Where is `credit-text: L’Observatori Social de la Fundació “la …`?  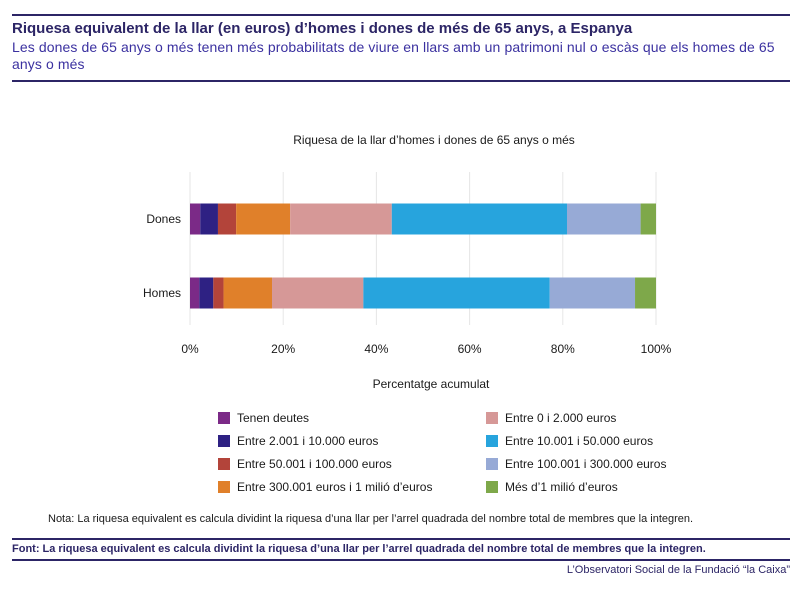
credit-text: L’Observatori Social de la Fundació “la … is located at coordinates (678, 570).